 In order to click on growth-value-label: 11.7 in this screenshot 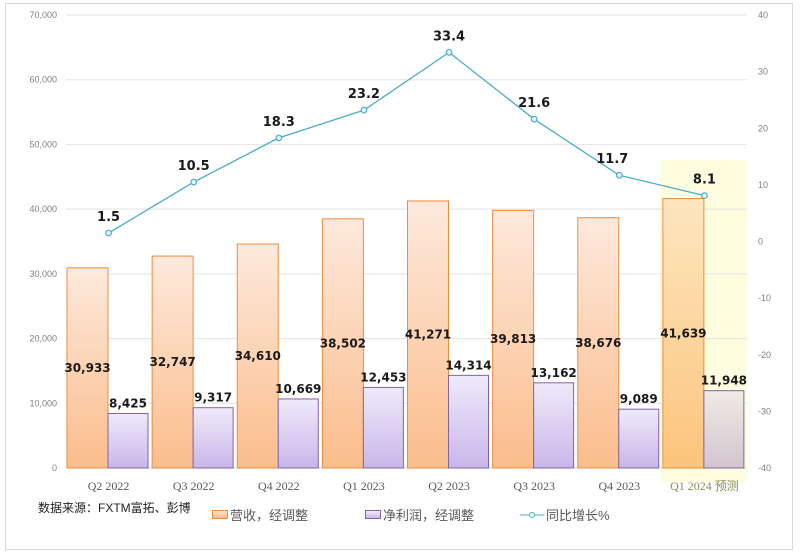, I will do `click(612, 159)`.